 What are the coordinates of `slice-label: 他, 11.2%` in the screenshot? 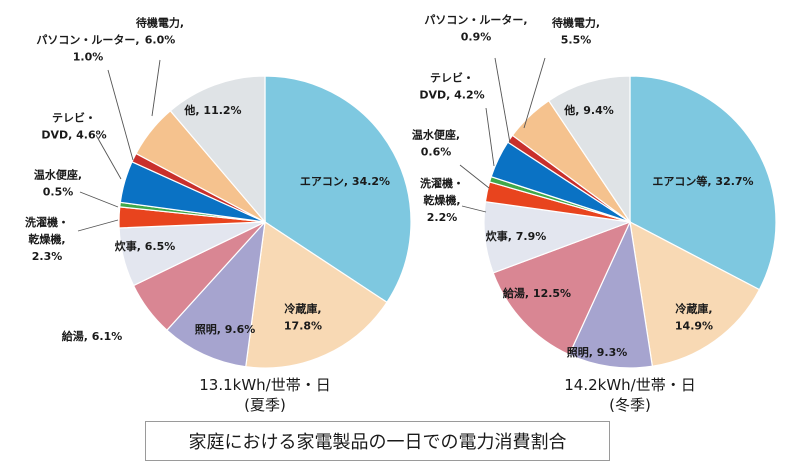 It's located at (212, 110).